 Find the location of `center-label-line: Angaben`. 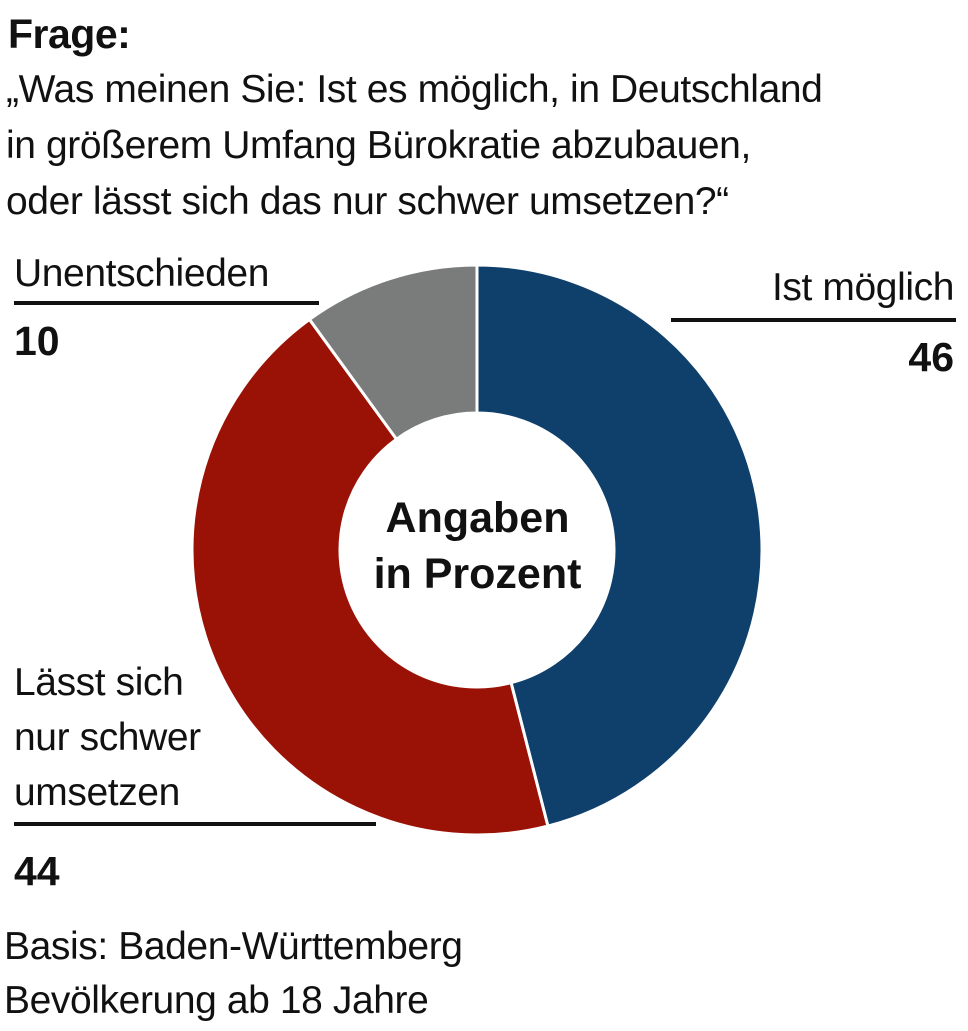

center-label-line: Angaben is located at coordinates (477, 518).